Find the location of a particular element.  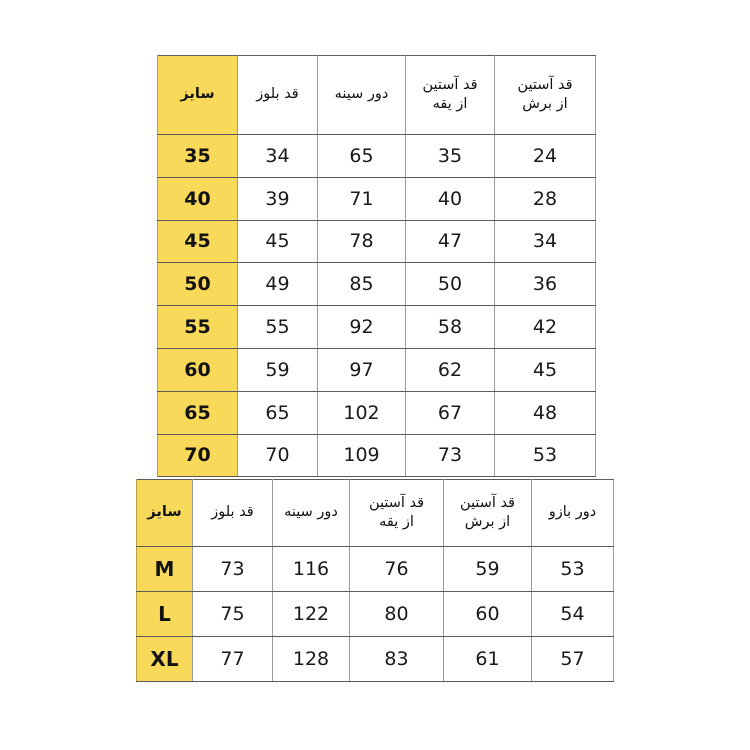

cell-value: 73 is located at coordinates (232, 569).